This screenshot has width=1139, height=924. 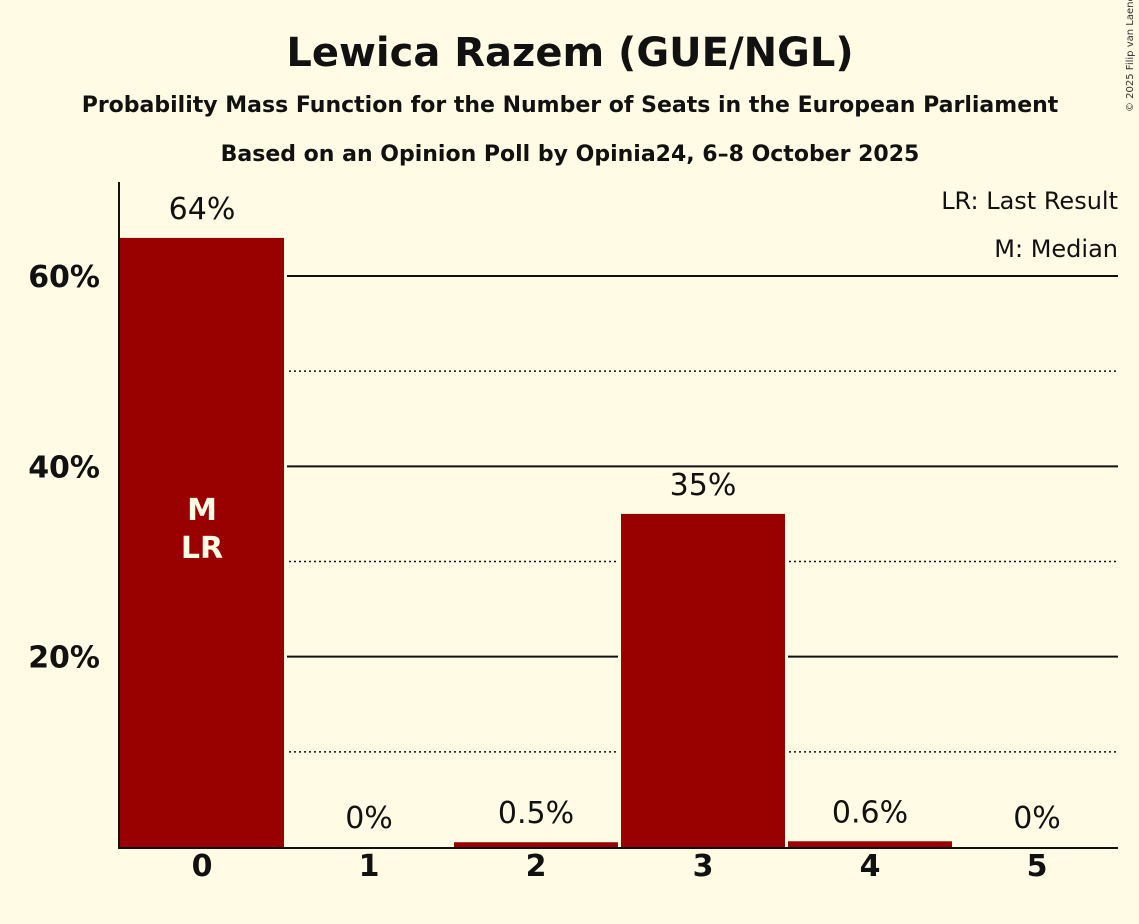 What do you see at coordinates (64, 467) in the screenshot?
I see `y-tick-label: 40%` at bounding box center [64, 467].